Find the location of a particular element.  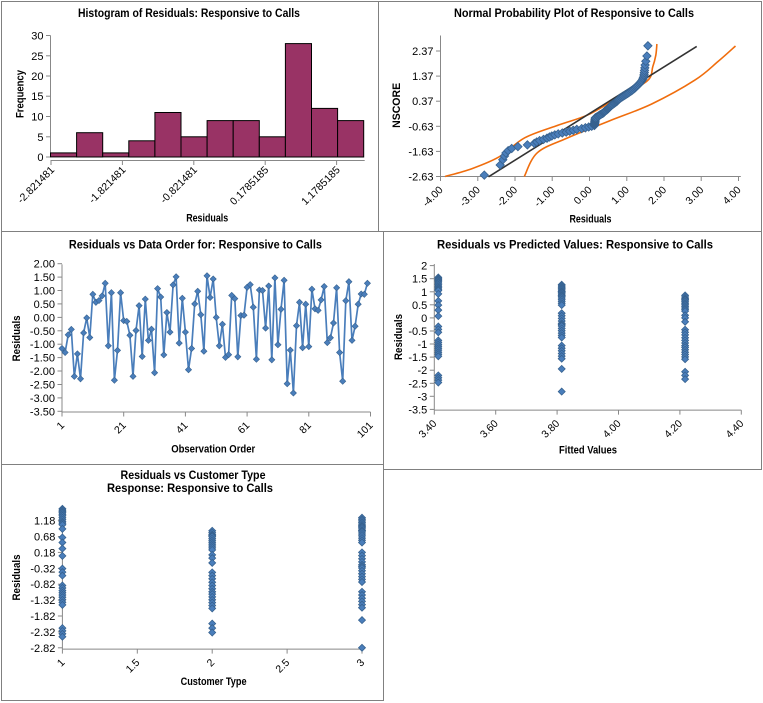

svg-text: 1.5 is located at coordinates (419, 280).